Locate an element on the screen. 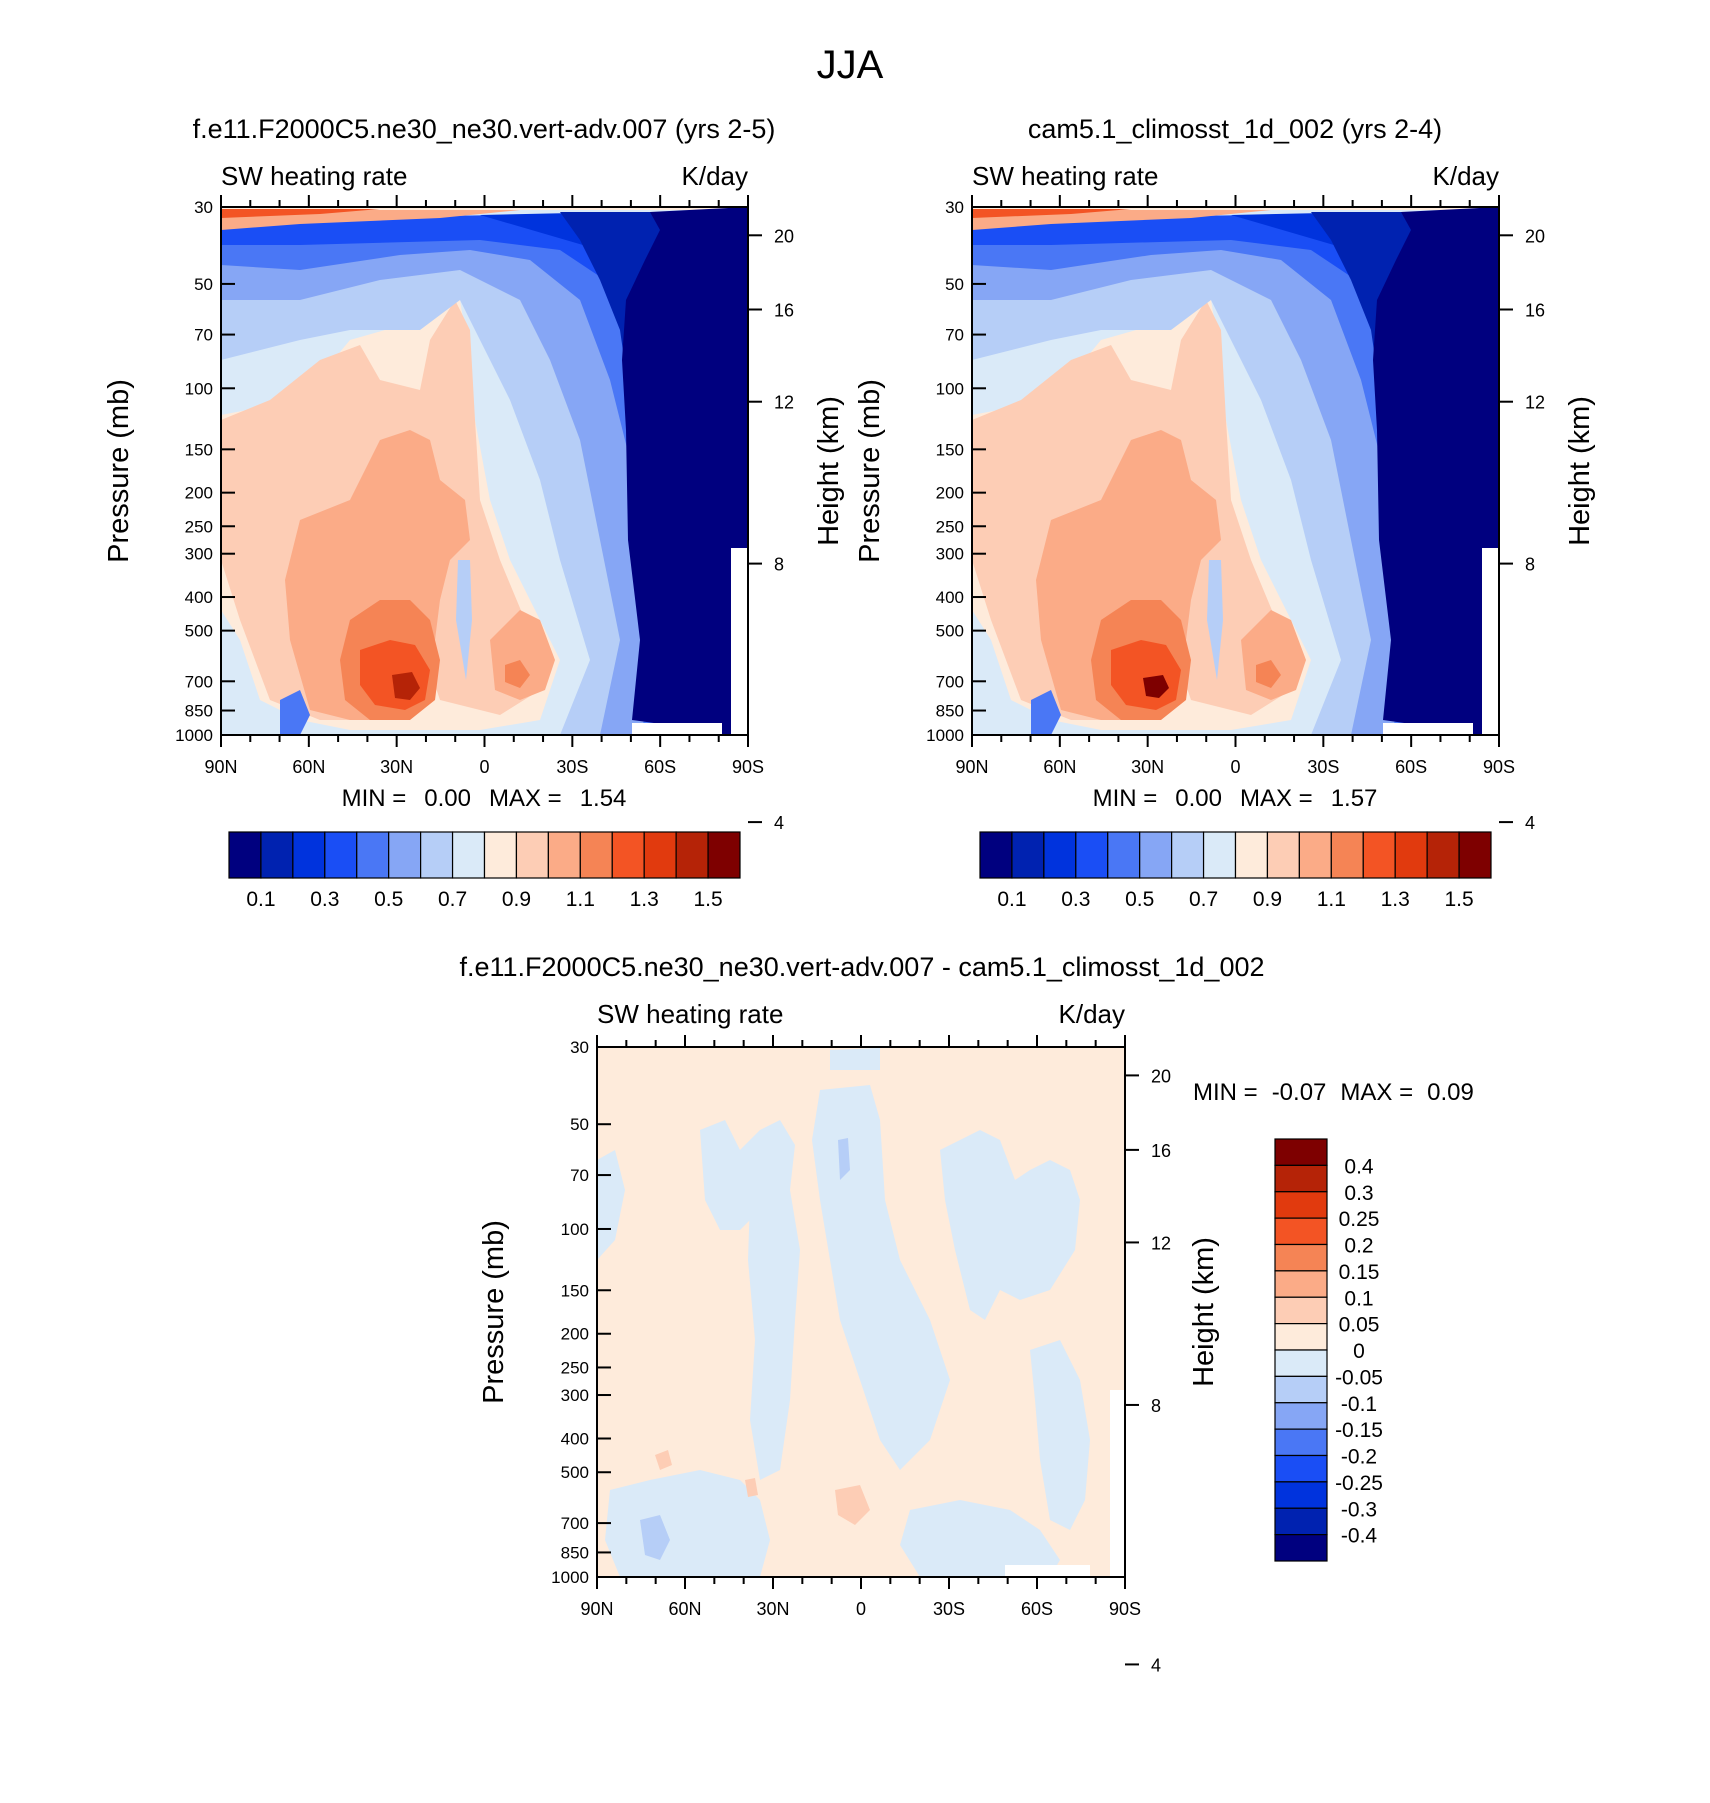  stratospheric-heating-band is located at coordinates (1121, 220).